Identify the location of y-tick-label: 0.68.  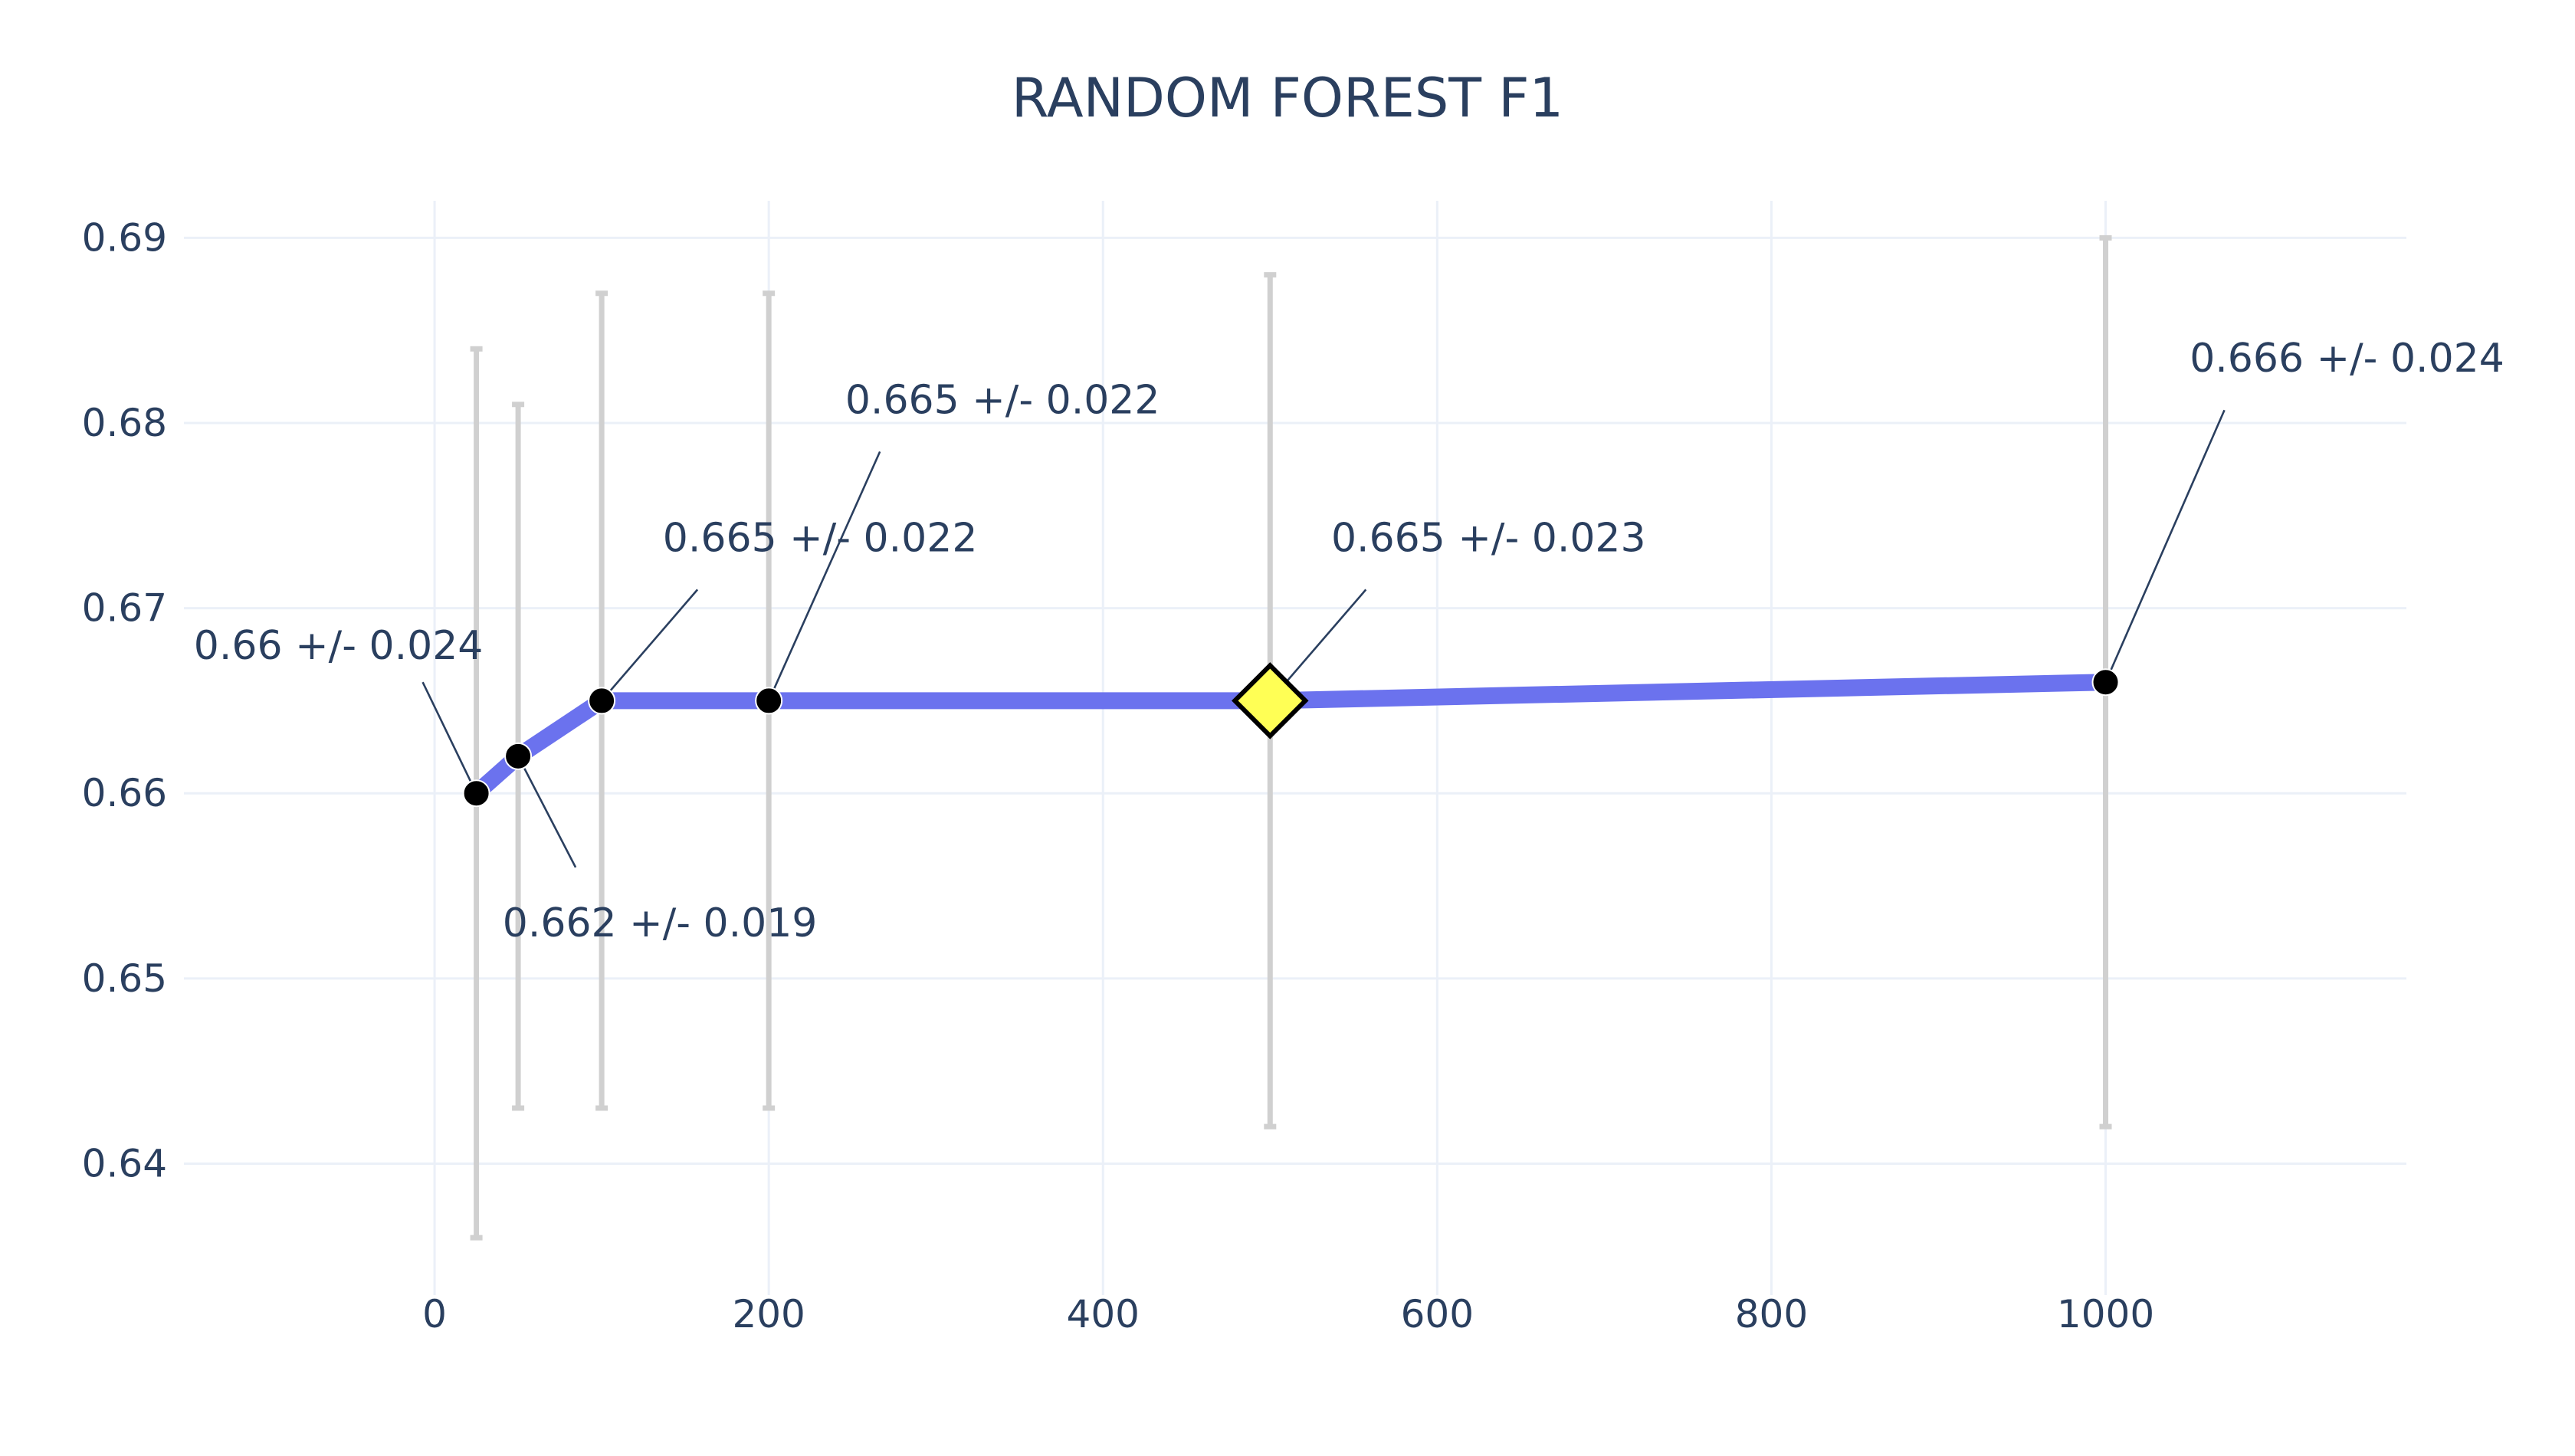
(125, 423).